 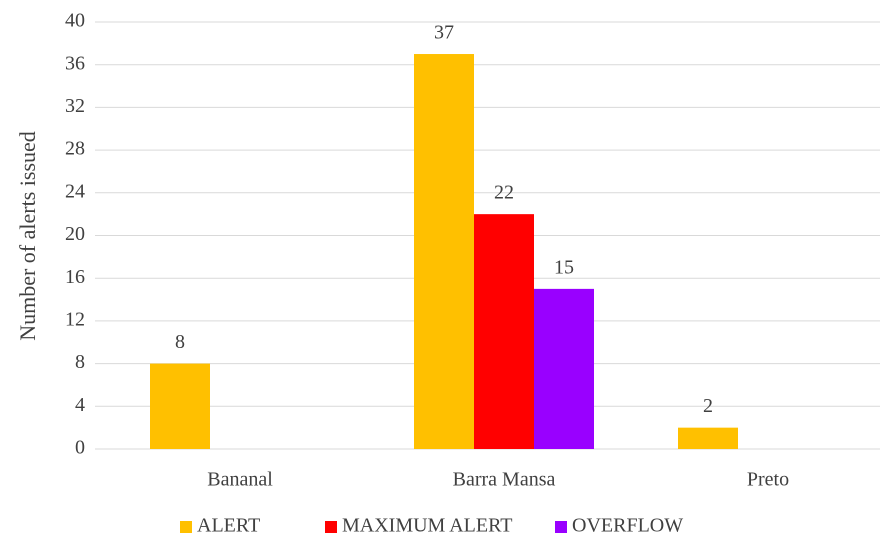 What do you see at coordinates (75, 277) in the screenshot?
I see `y-tick-label: 16` at bounding box center [75, 277].